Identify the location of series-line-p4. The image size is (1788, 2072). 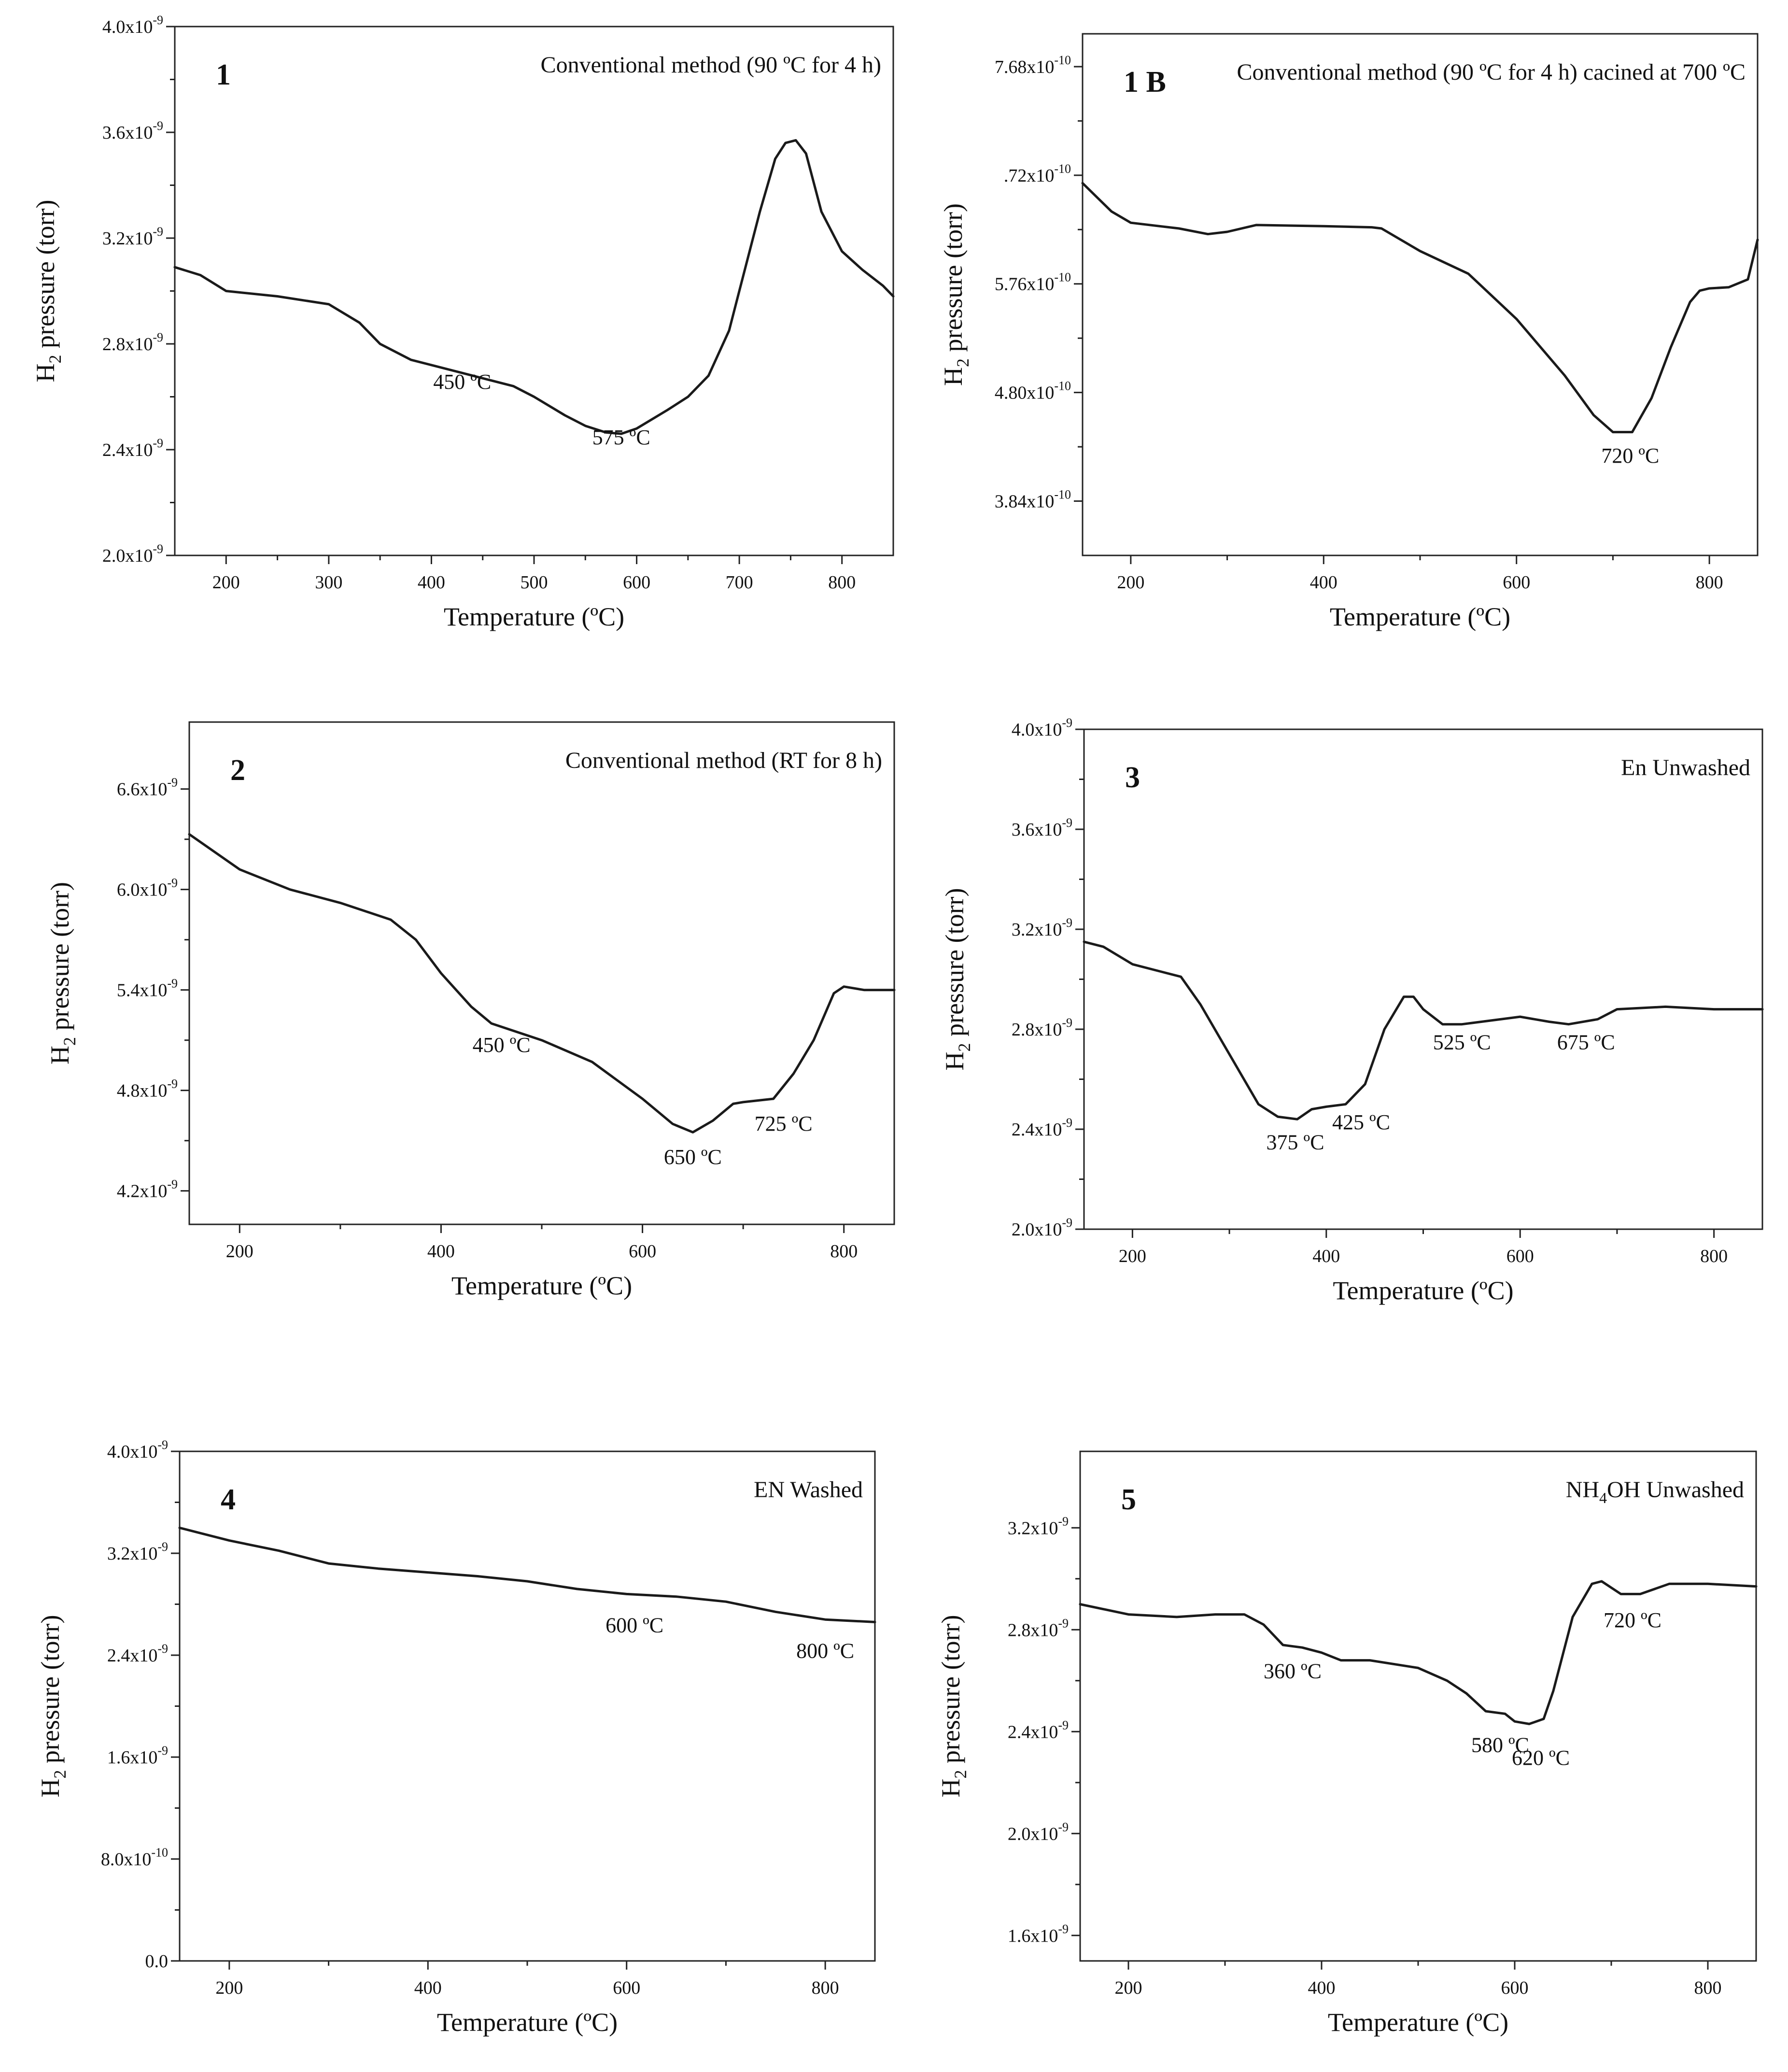
(527, 1574).